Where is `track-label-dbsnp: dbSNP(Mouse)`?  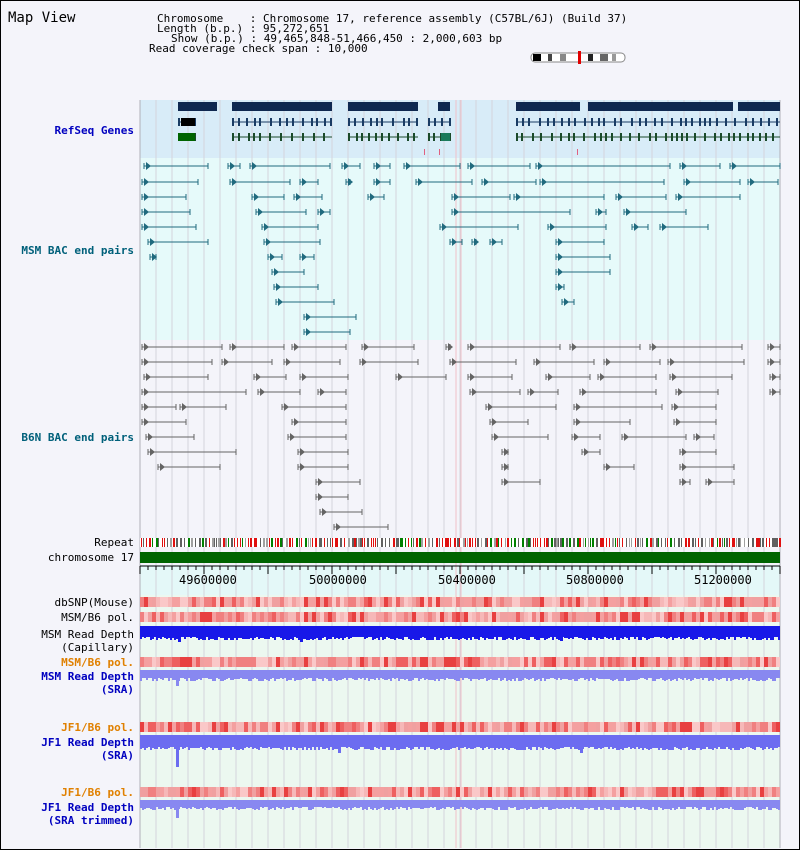 track-label-dbsnp: dbSNP(Mouse) is located at coordinates (94, 602).